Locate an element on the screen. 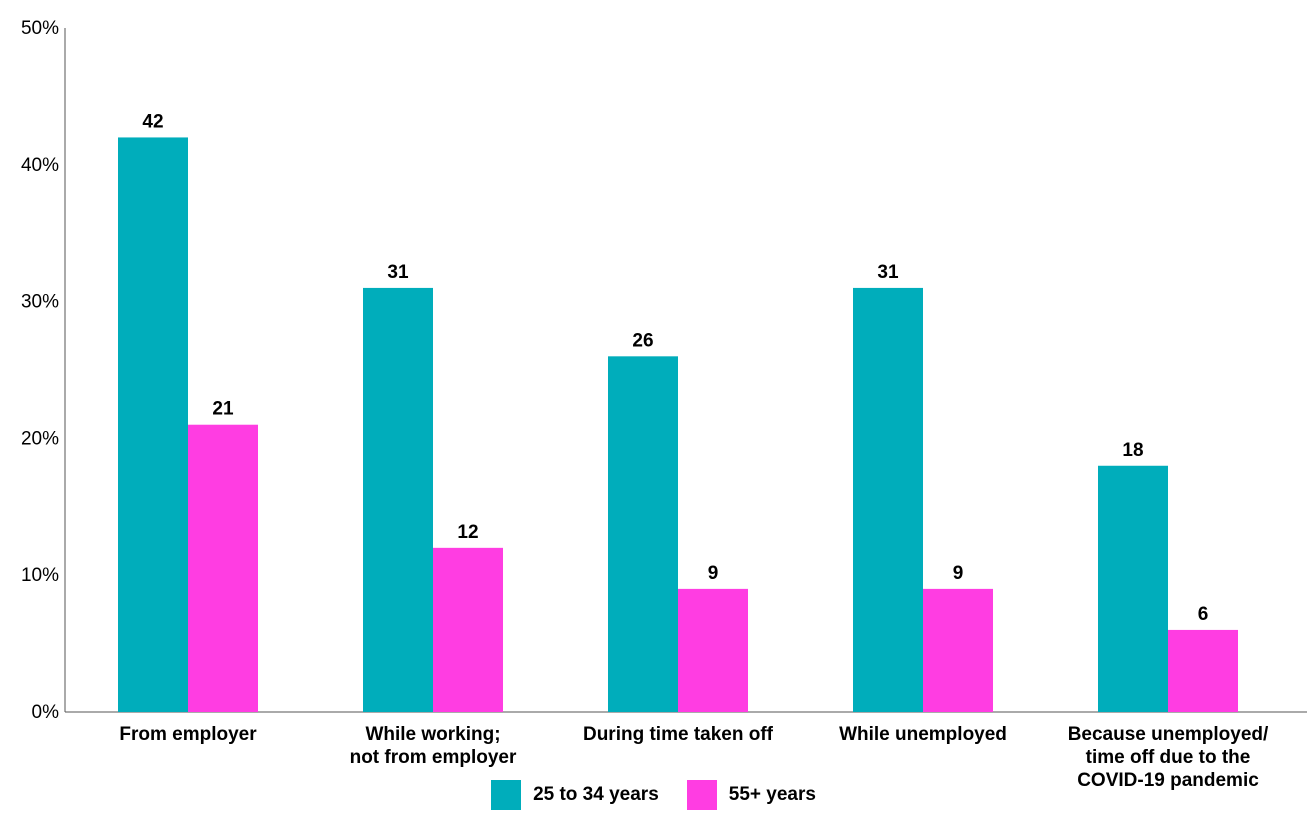 Image resolution: width=1307 pixels, height=836 pixels. legend-label-series-1: 25 to 34 years is located at coordinates (596, 794).